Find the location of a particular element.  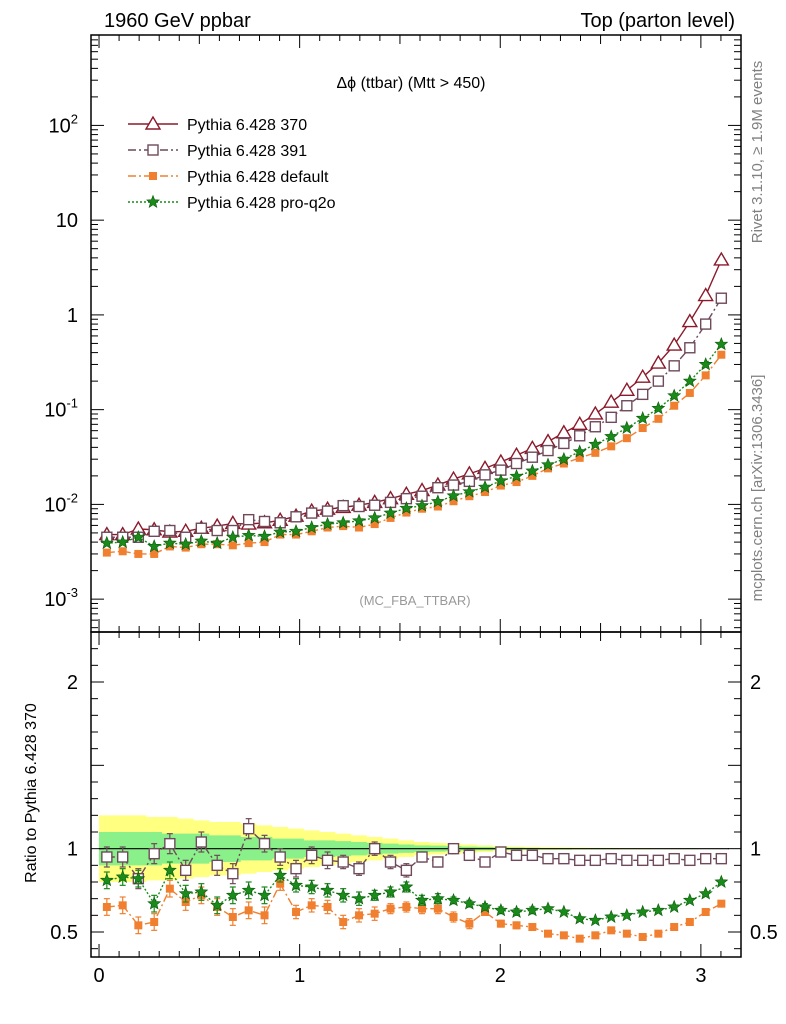

ratio-y-tick-label-right: 1 is located at coordinates (755, 850).